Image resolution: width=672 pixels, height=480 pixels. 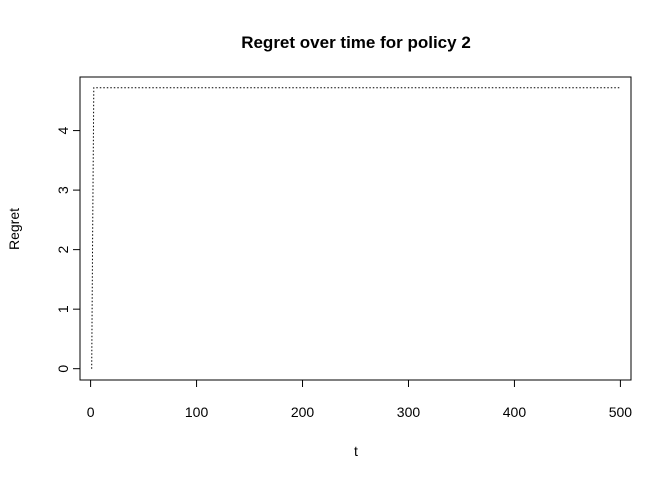 What do you see at coordinates (360, 399) in the screenshot?
I see `x-axis: 0 100 200 300 400 500` at bounding box center [360, 399].